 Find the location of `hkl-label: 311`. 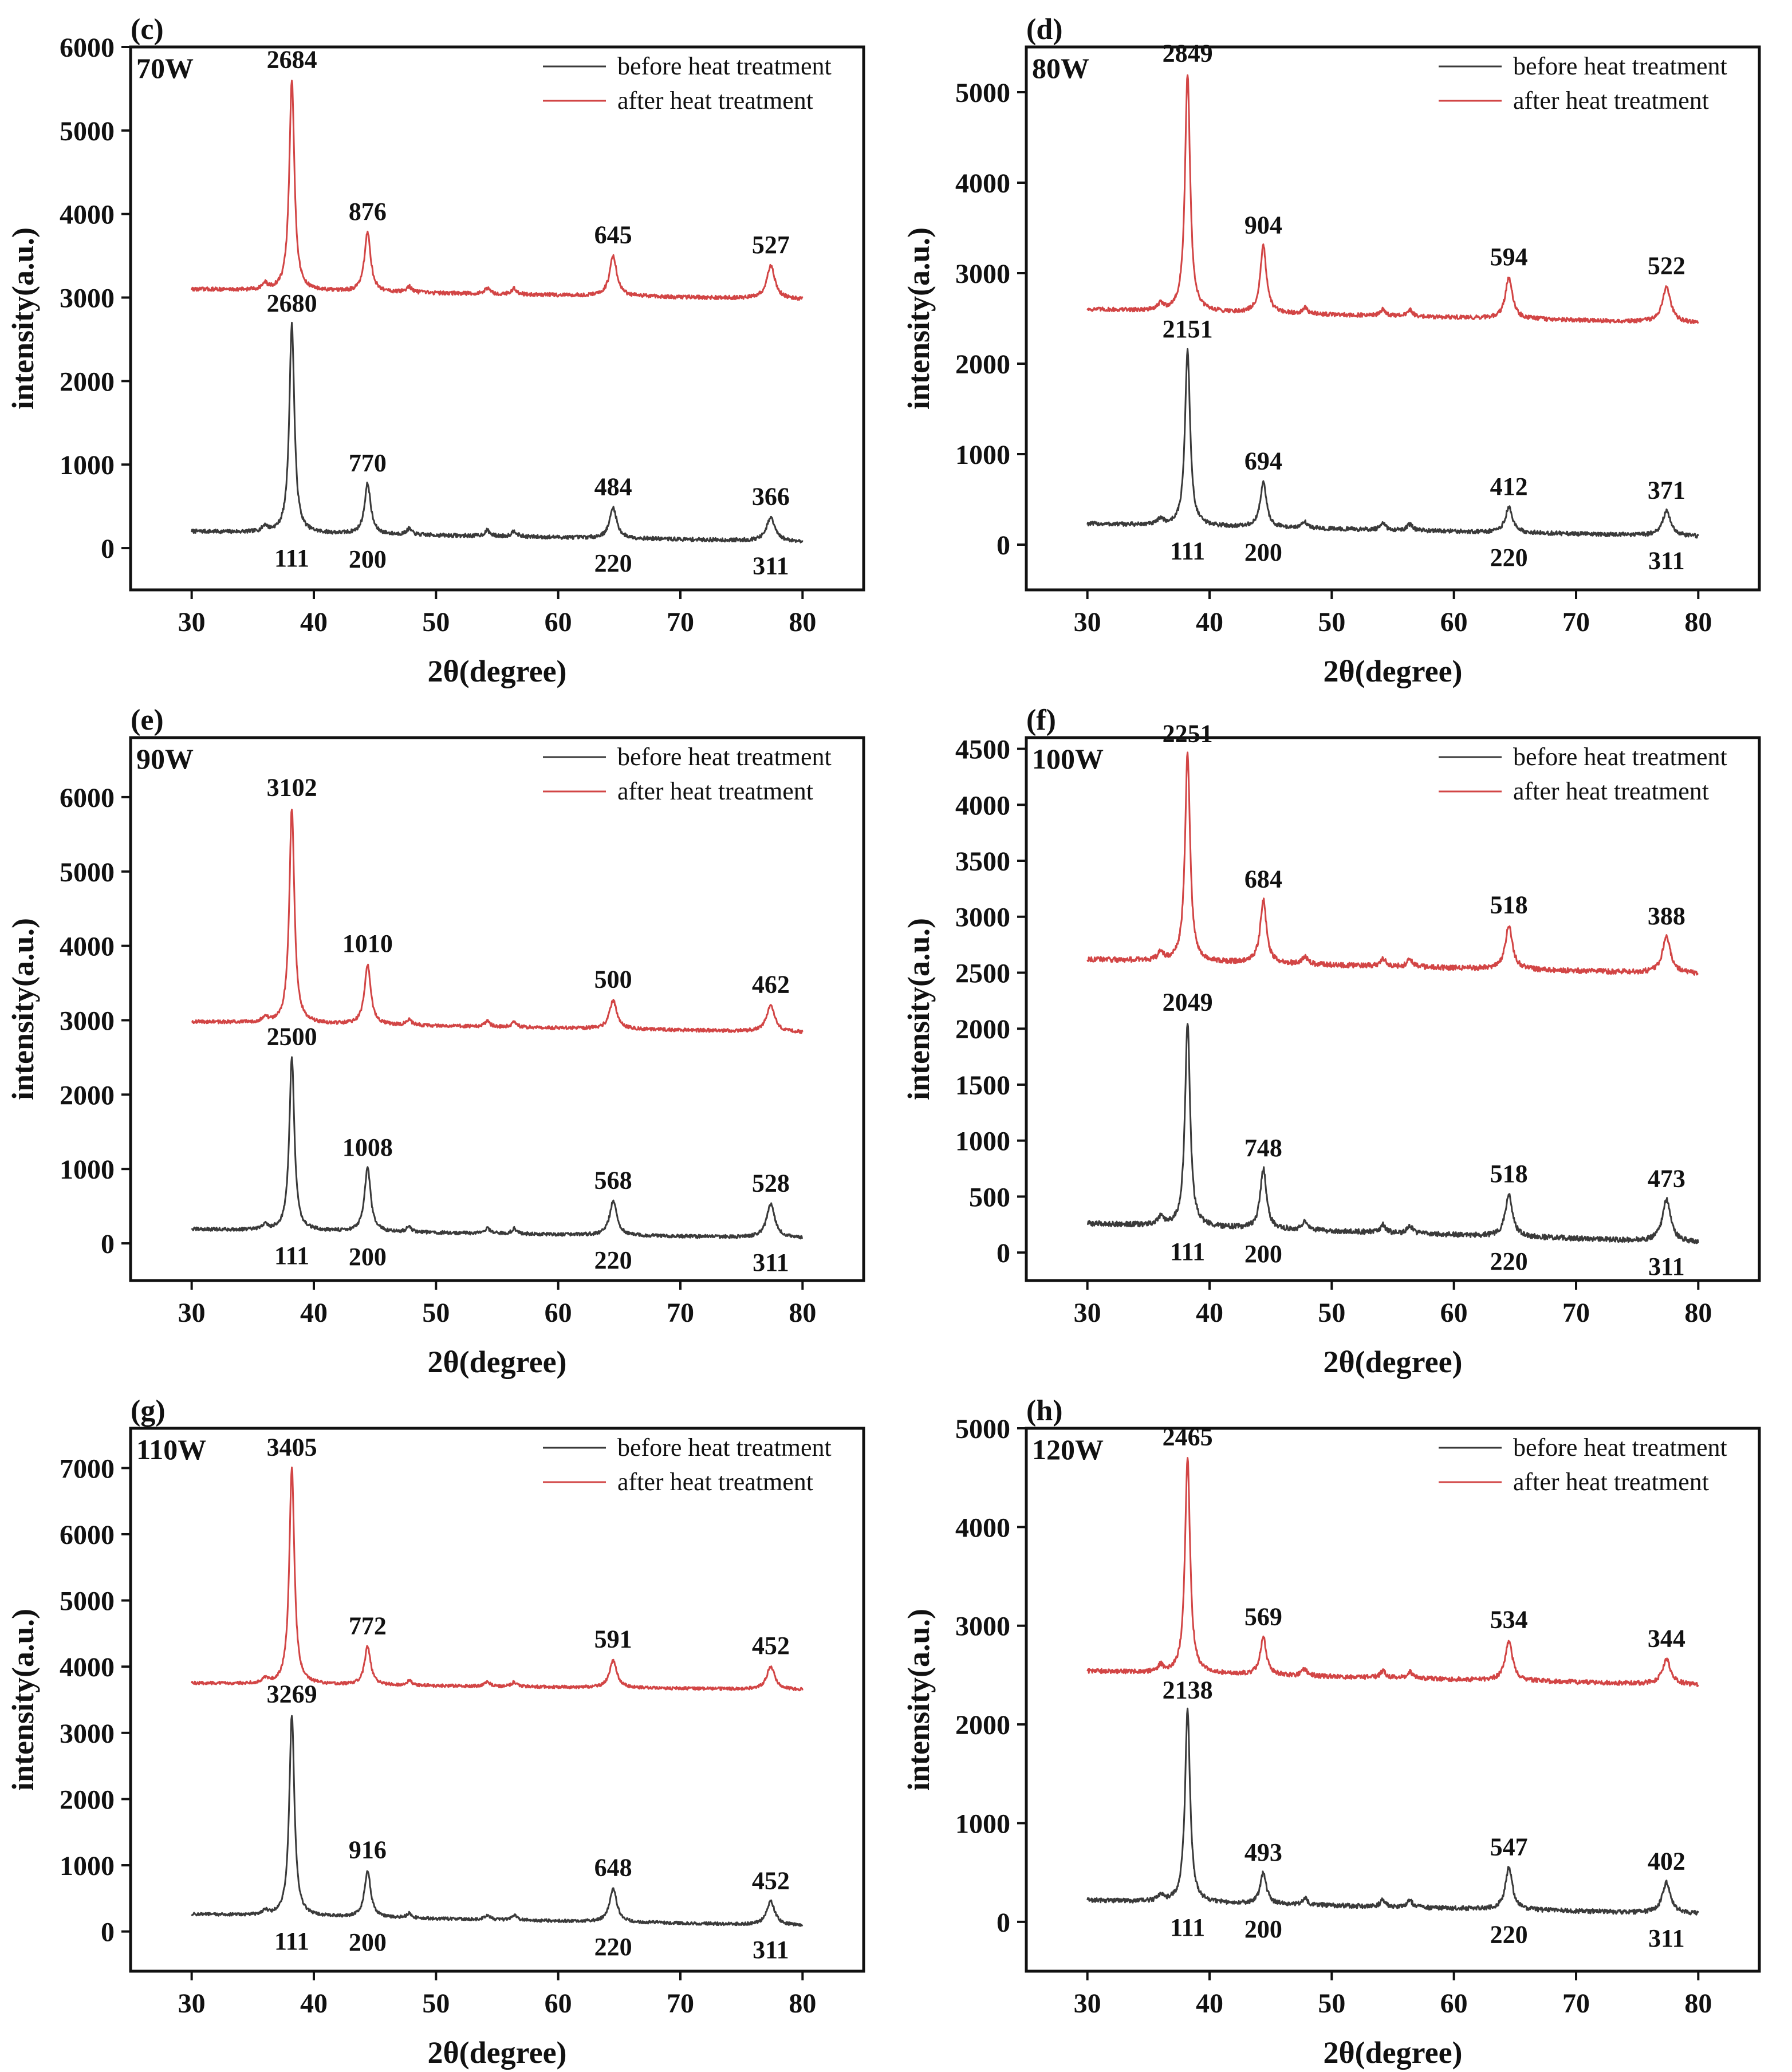

hkl-label: 311 is located at coordinates (1666, 1266).